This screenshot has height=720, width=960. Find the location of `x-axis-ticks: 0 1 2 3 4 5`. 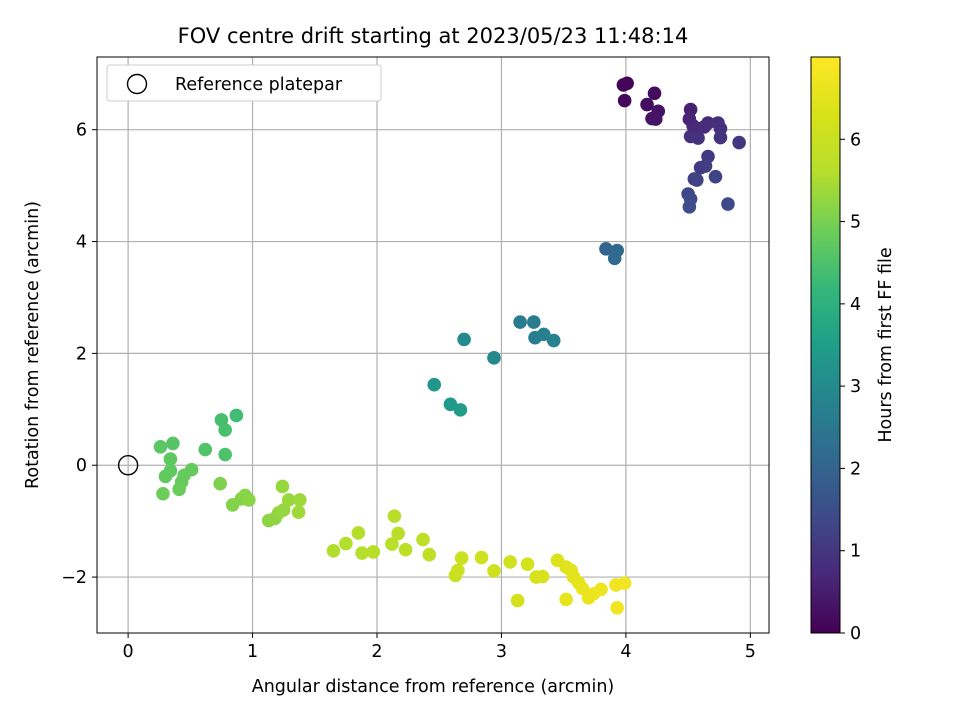

x-axis-ticks: 0 1 2 3 4 5 is located at coordinates (439, 647).